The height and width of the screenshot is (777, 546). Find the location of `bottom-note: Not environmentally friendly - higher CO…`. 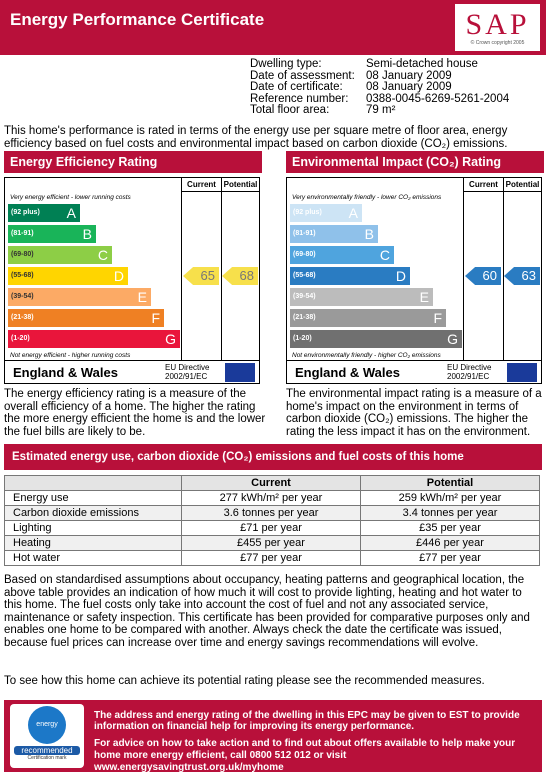

bottom-note: Not environmentally friendly - higher CO… is located at coordinates (366, 355).